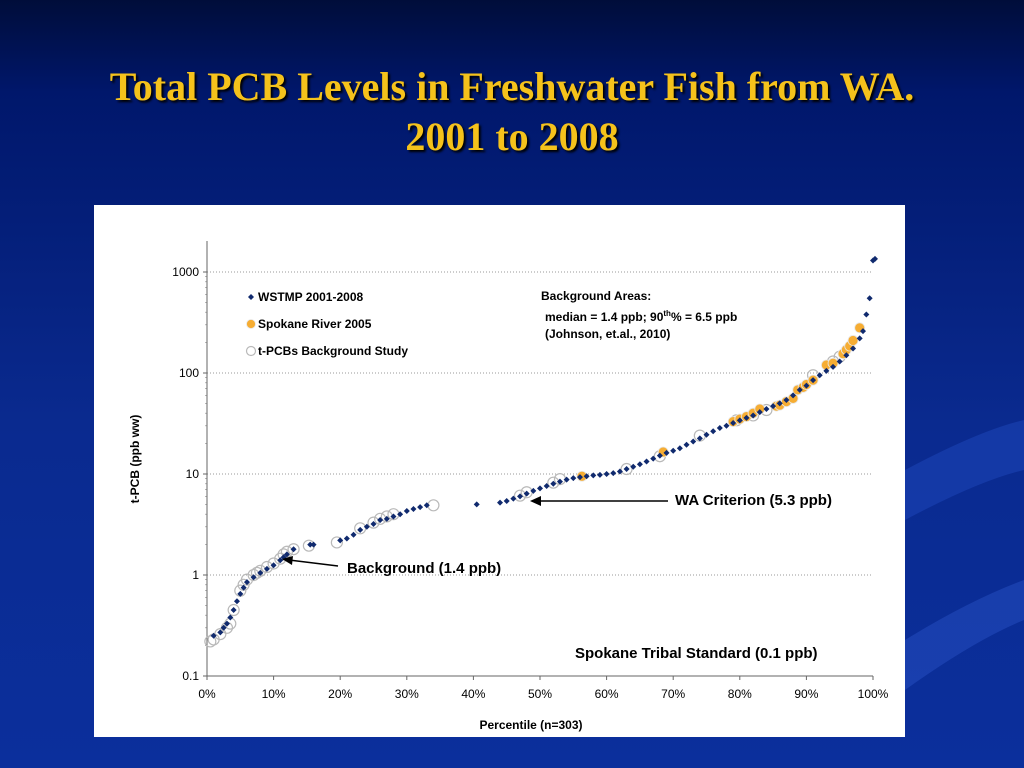 The image size is (1024, 768). What do you see at coordinates (740, 694) in the screenshot?
I see `x-tick-label: 80%` at bounding box center [740, 694].